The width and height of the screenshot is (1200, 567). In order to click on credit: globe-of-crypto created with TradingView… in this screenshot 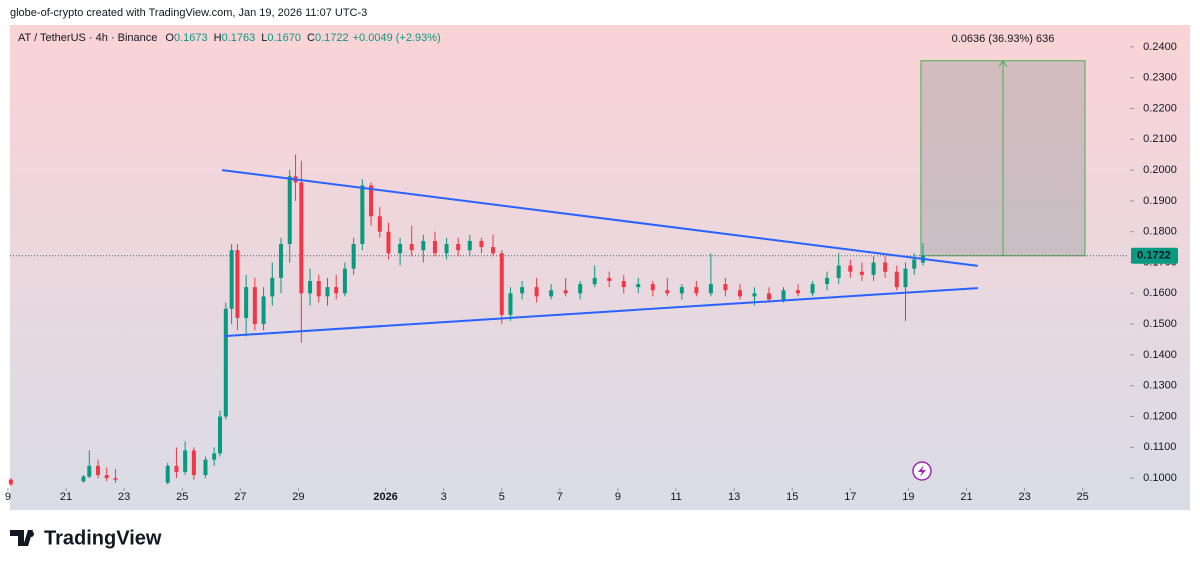, I will do `click(188, 13)`.